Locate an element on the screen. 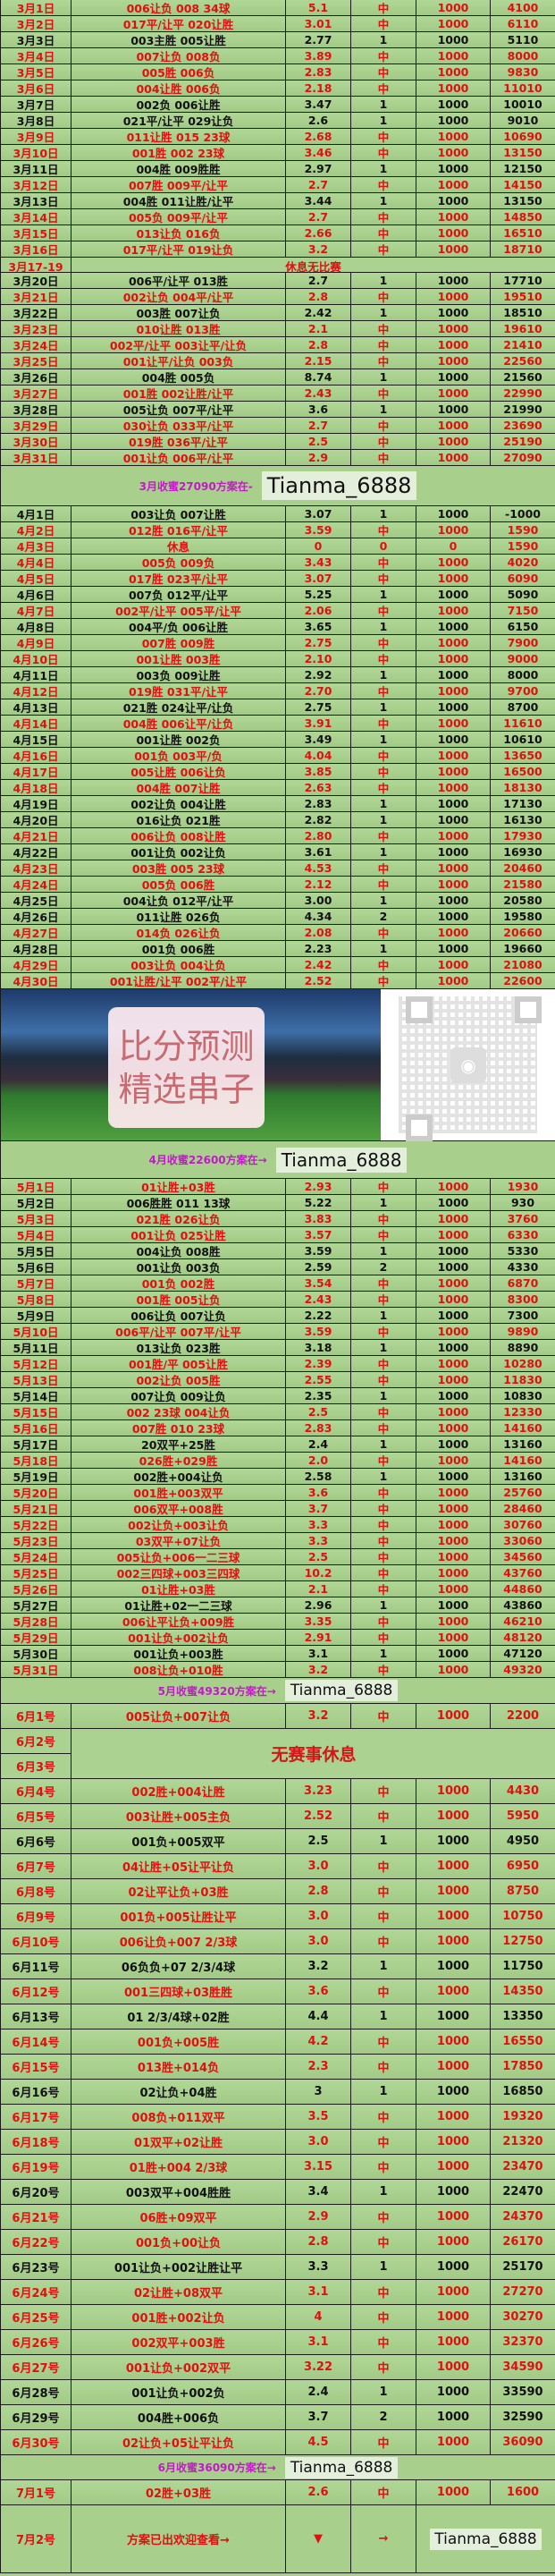  date-cell: 4月30日 is located at coordinates (36, 980).